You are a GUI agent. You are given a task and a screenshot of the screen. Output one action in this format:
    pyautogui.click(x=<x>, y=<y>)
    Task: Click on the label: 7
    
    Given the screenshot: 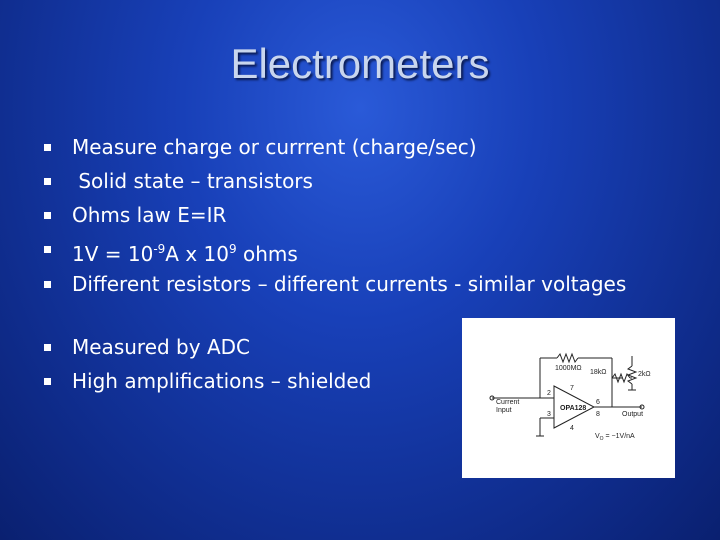 What is the action you would take?
    pyautogui.click(x=572, y=388)
    